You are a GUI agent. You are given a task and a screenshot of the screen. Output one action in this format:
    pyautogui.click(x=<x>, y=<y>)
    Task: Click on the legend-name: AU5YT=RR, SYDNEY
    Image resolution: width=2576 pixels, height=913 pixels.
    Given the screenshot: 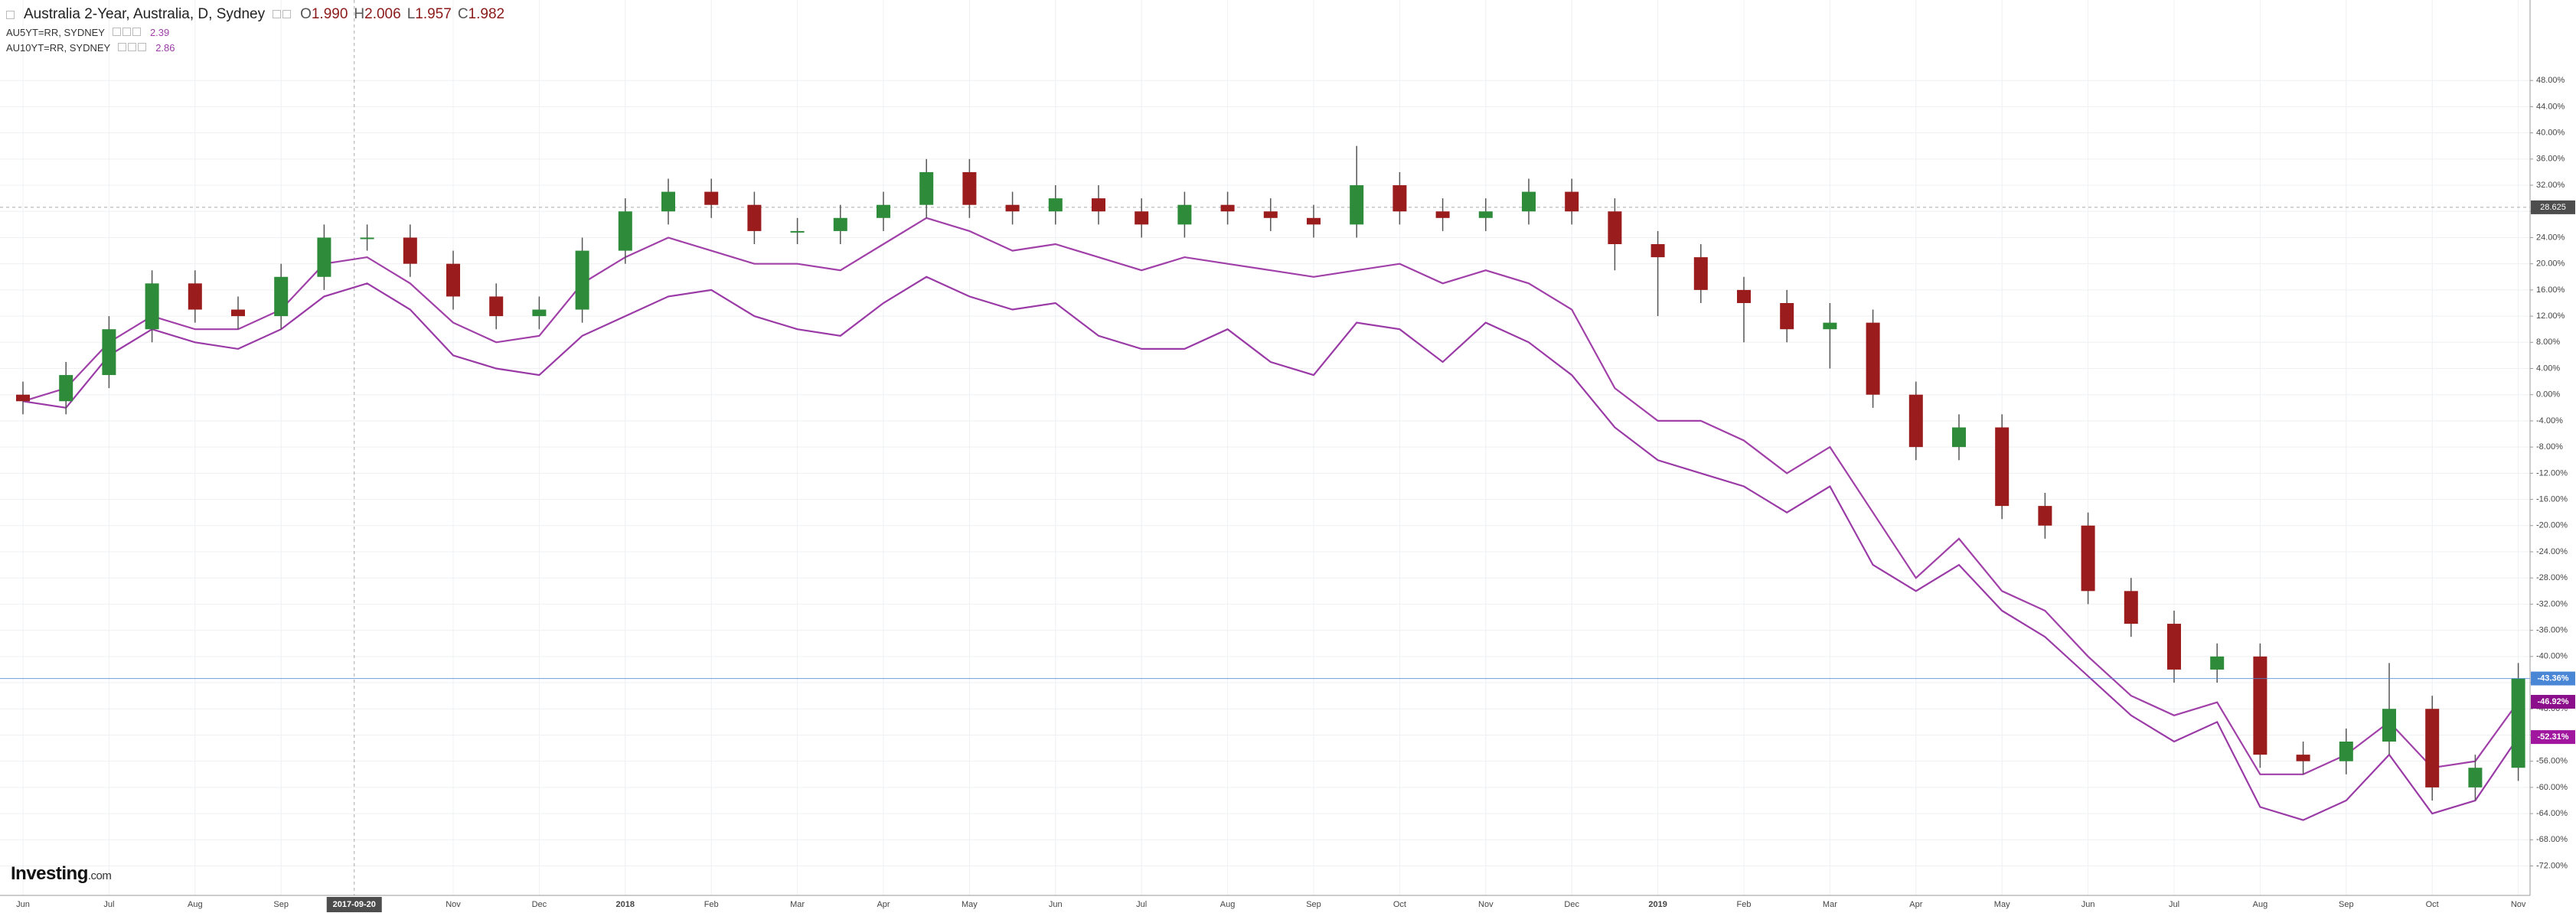 What is the action you would take?
    pyautogui.click(x=55, y=32)
    